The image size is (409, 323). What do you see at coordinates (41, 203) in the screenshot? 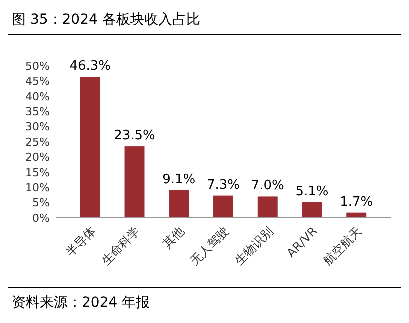
I see `y-tick-label: 5%` at bounding box center [41, 203].